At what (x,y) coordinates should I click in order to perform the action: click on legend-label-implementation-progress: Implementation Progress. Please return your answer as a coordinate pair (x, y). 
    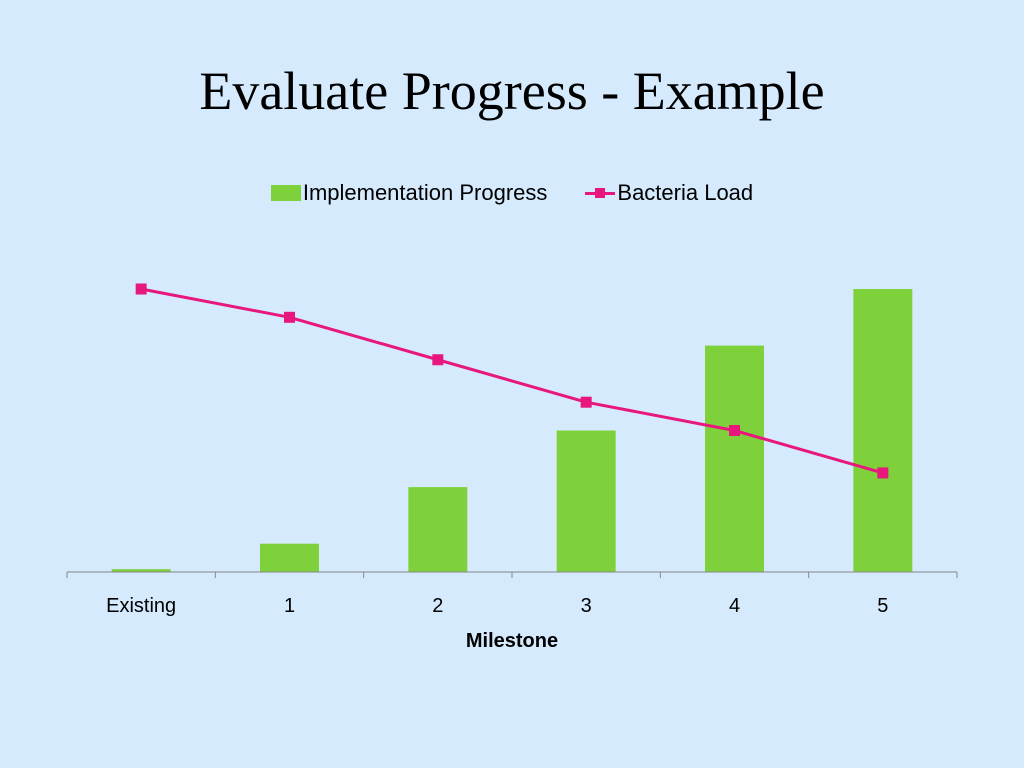
    Looking at the image, I should click on (425, 192).